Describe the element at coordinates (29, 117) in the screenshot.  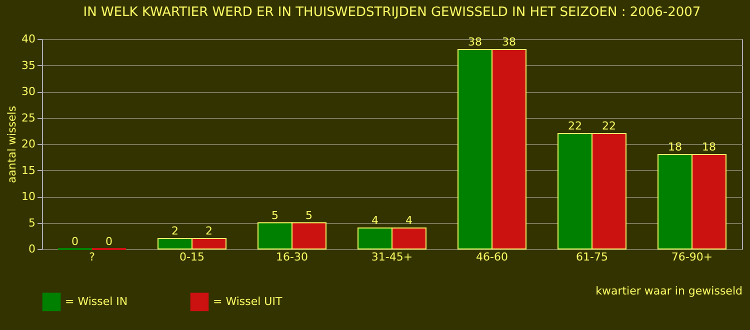
I see `y-tick-label: 25` at that location.